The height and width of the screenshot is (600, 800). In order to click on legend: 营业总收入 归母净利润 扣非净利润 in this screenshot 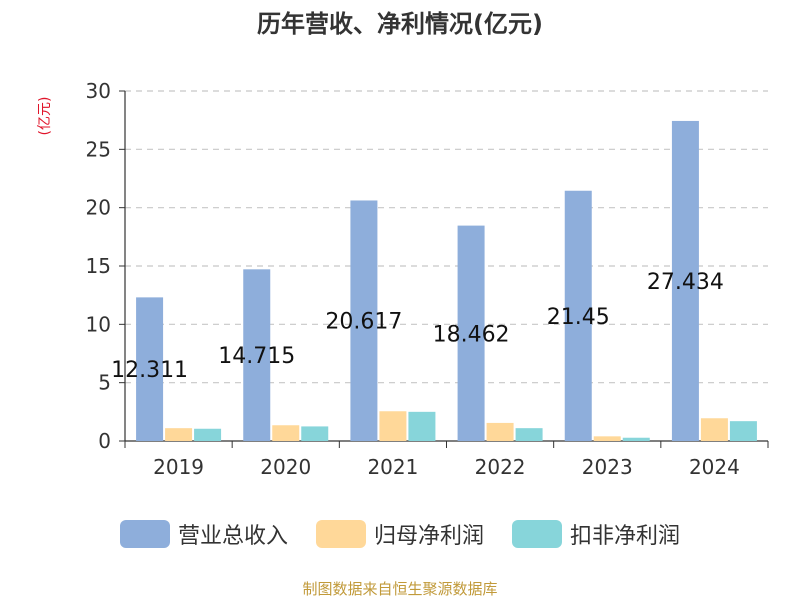, I will do `click(400, 534)`.